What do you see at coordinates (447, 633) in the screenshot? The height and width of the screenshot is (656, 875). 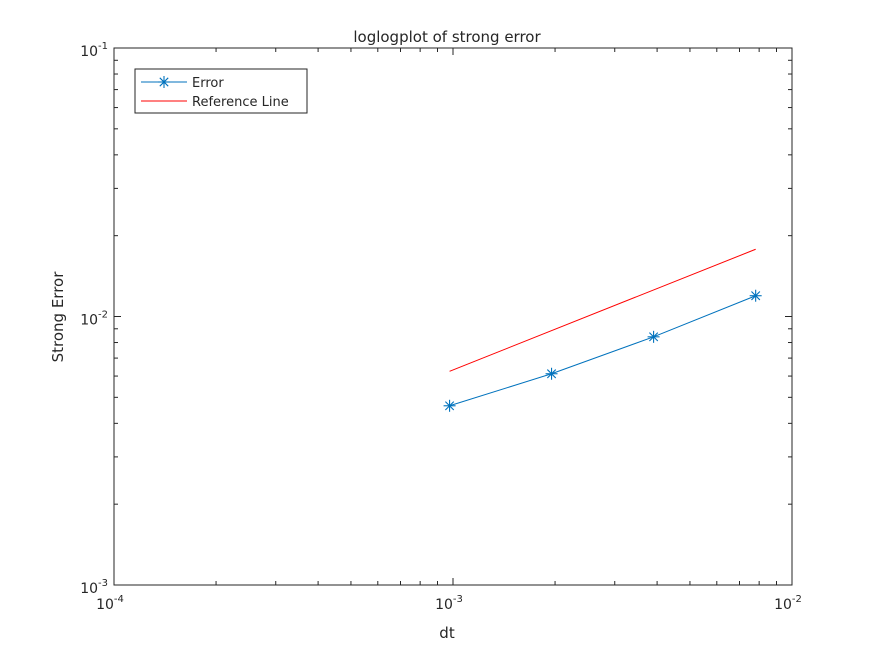 I see `x-axis-label: dt` at bounding box center [447, 633].